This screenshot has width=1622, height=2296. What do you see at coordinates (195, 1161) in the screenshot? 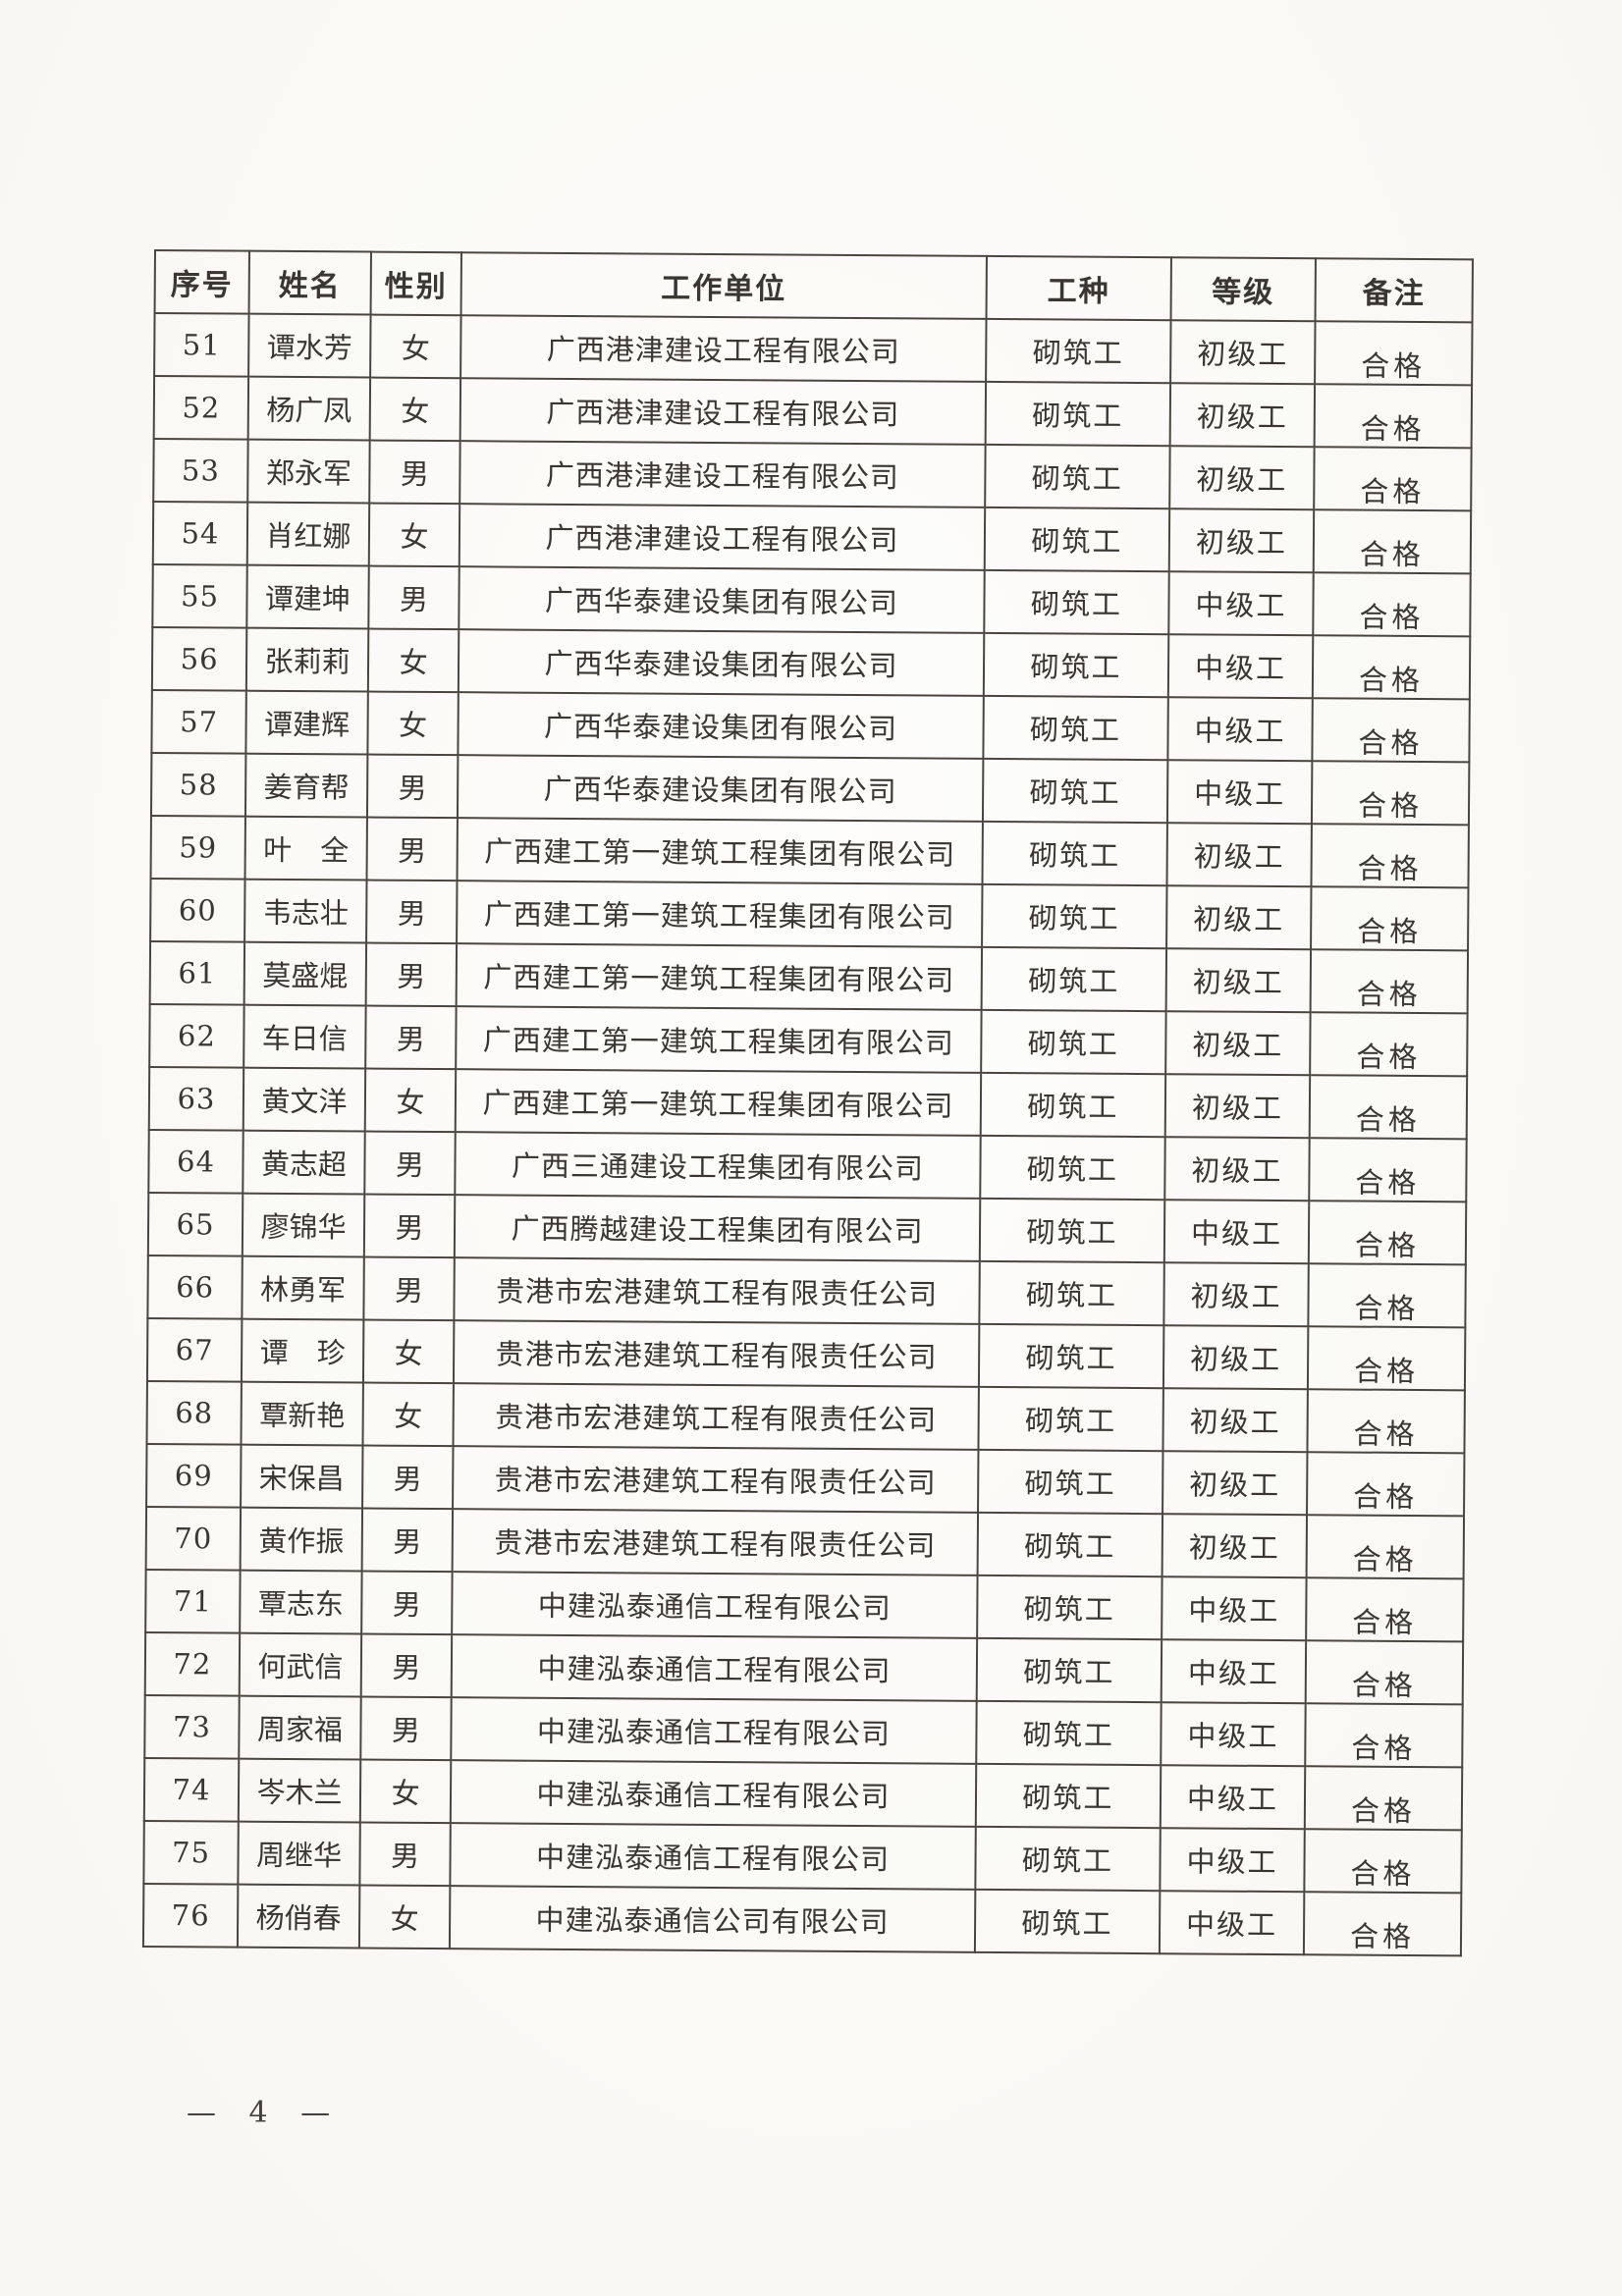
I see `cell-no: 64` at bounding box center [195, 1161].